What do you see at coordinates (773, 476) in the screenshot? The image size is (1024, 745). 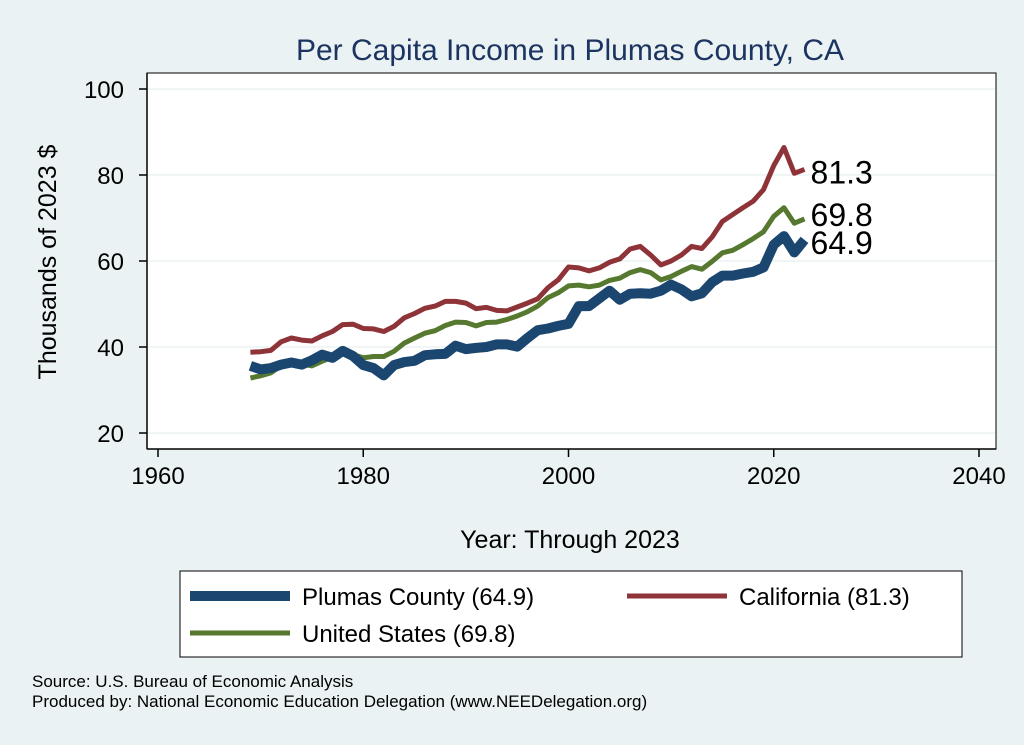 I see `x-tick-label-2020: 2020` at bounding box center [773, 476].